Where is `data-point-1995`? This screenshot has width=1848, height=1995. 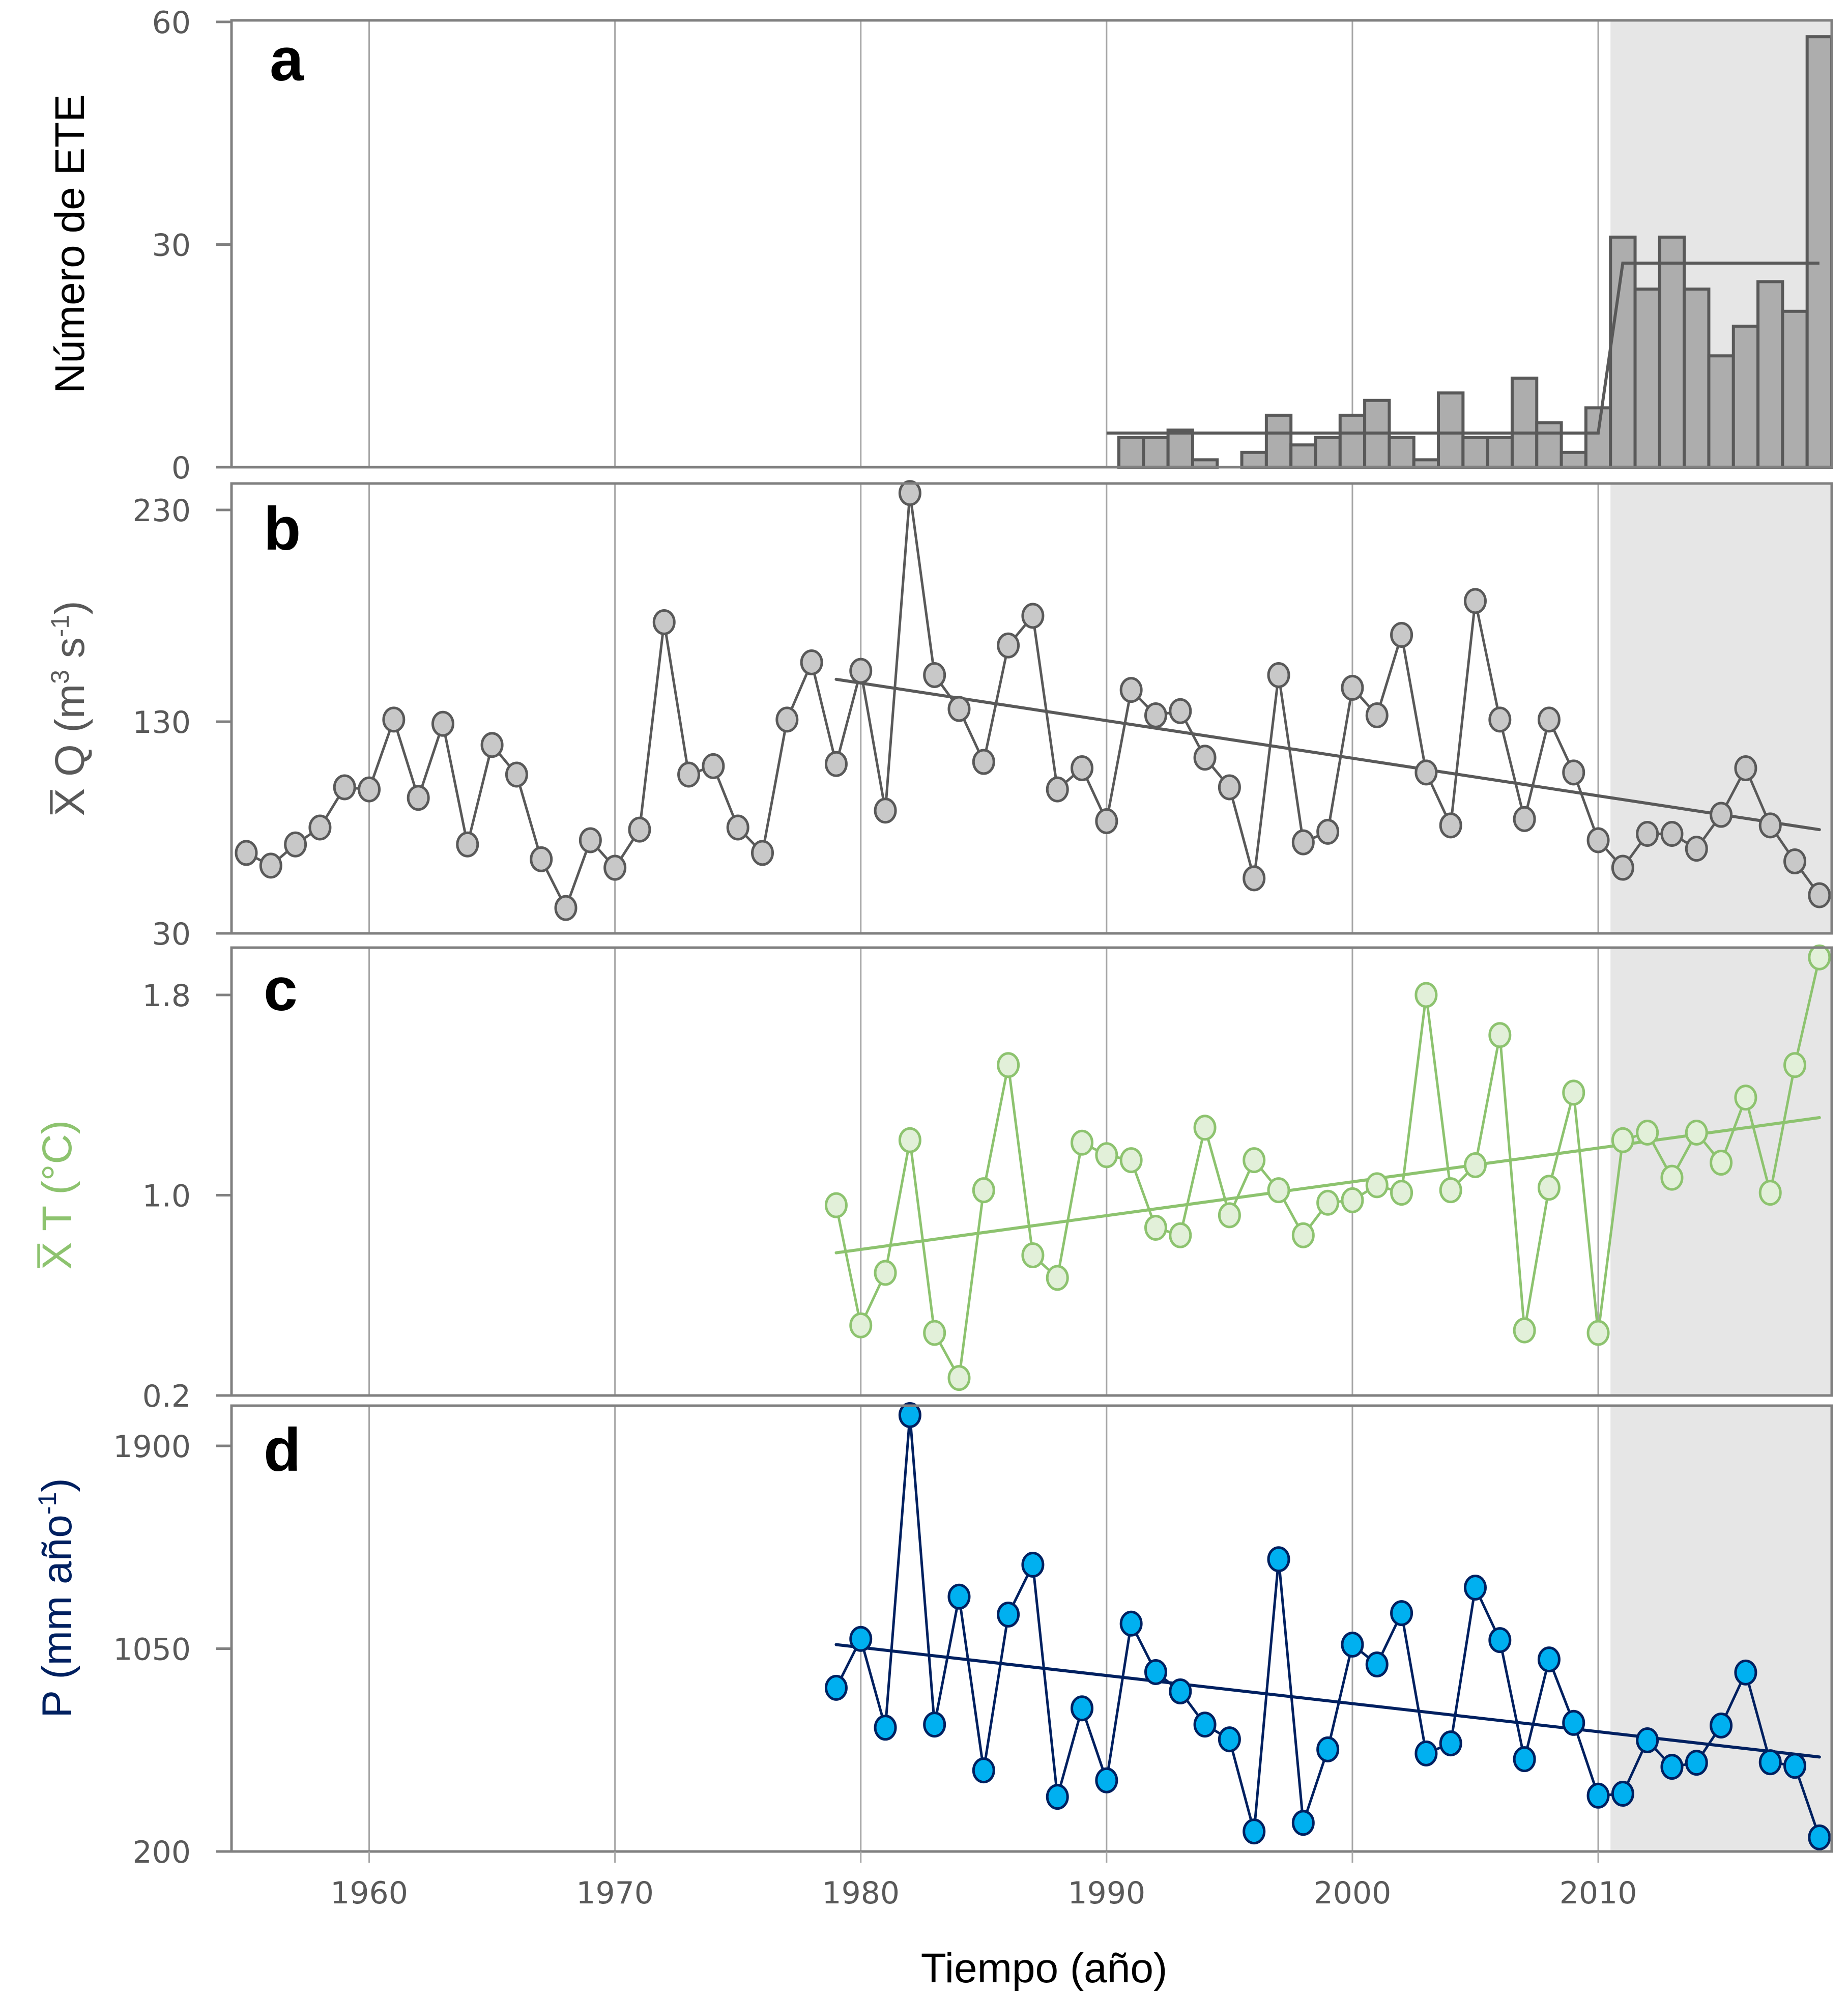 data-point-1995 is located at coordinates (1229, 787).